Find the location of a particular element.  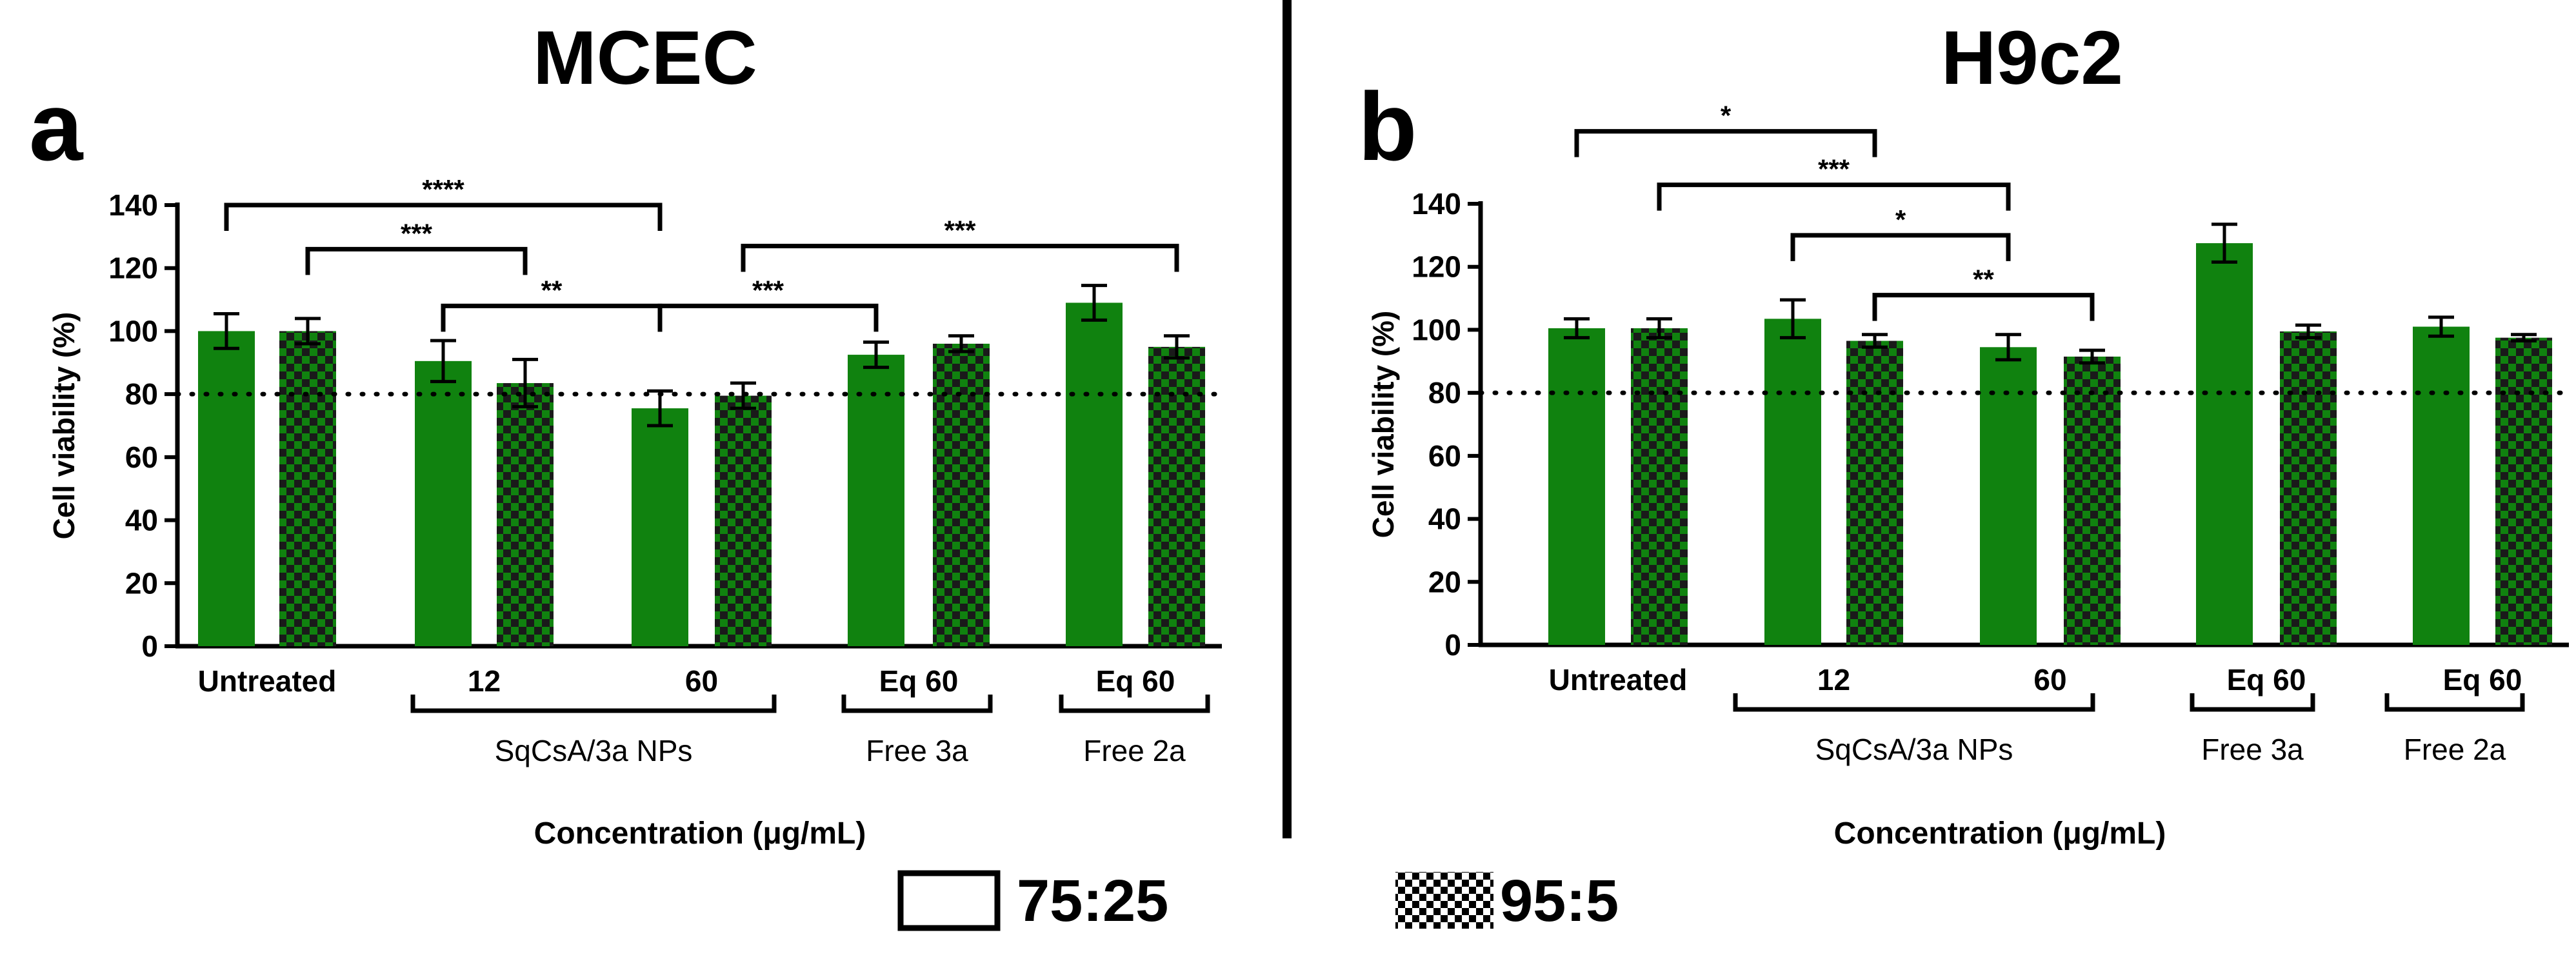

panel-letter: a is located at coordinates (56, 126).